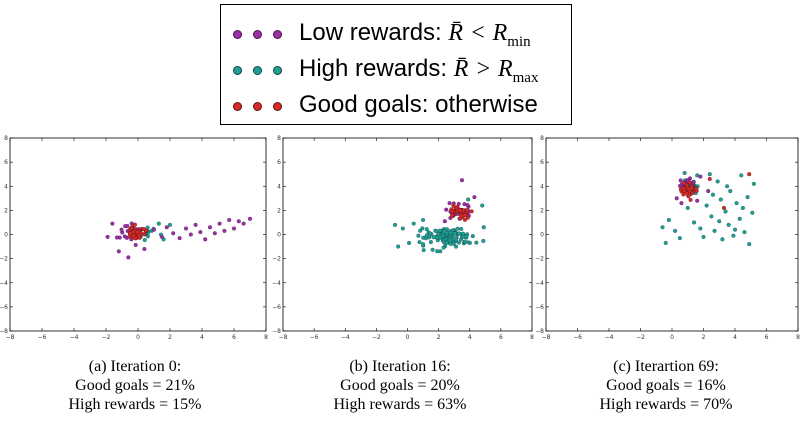 The width and height of the screenshot is (807, 431). What do you see at coordinates (456, 33) in the screenshot?
I see `legend-math-lhs: R̄` at bounding box center [456, 33].